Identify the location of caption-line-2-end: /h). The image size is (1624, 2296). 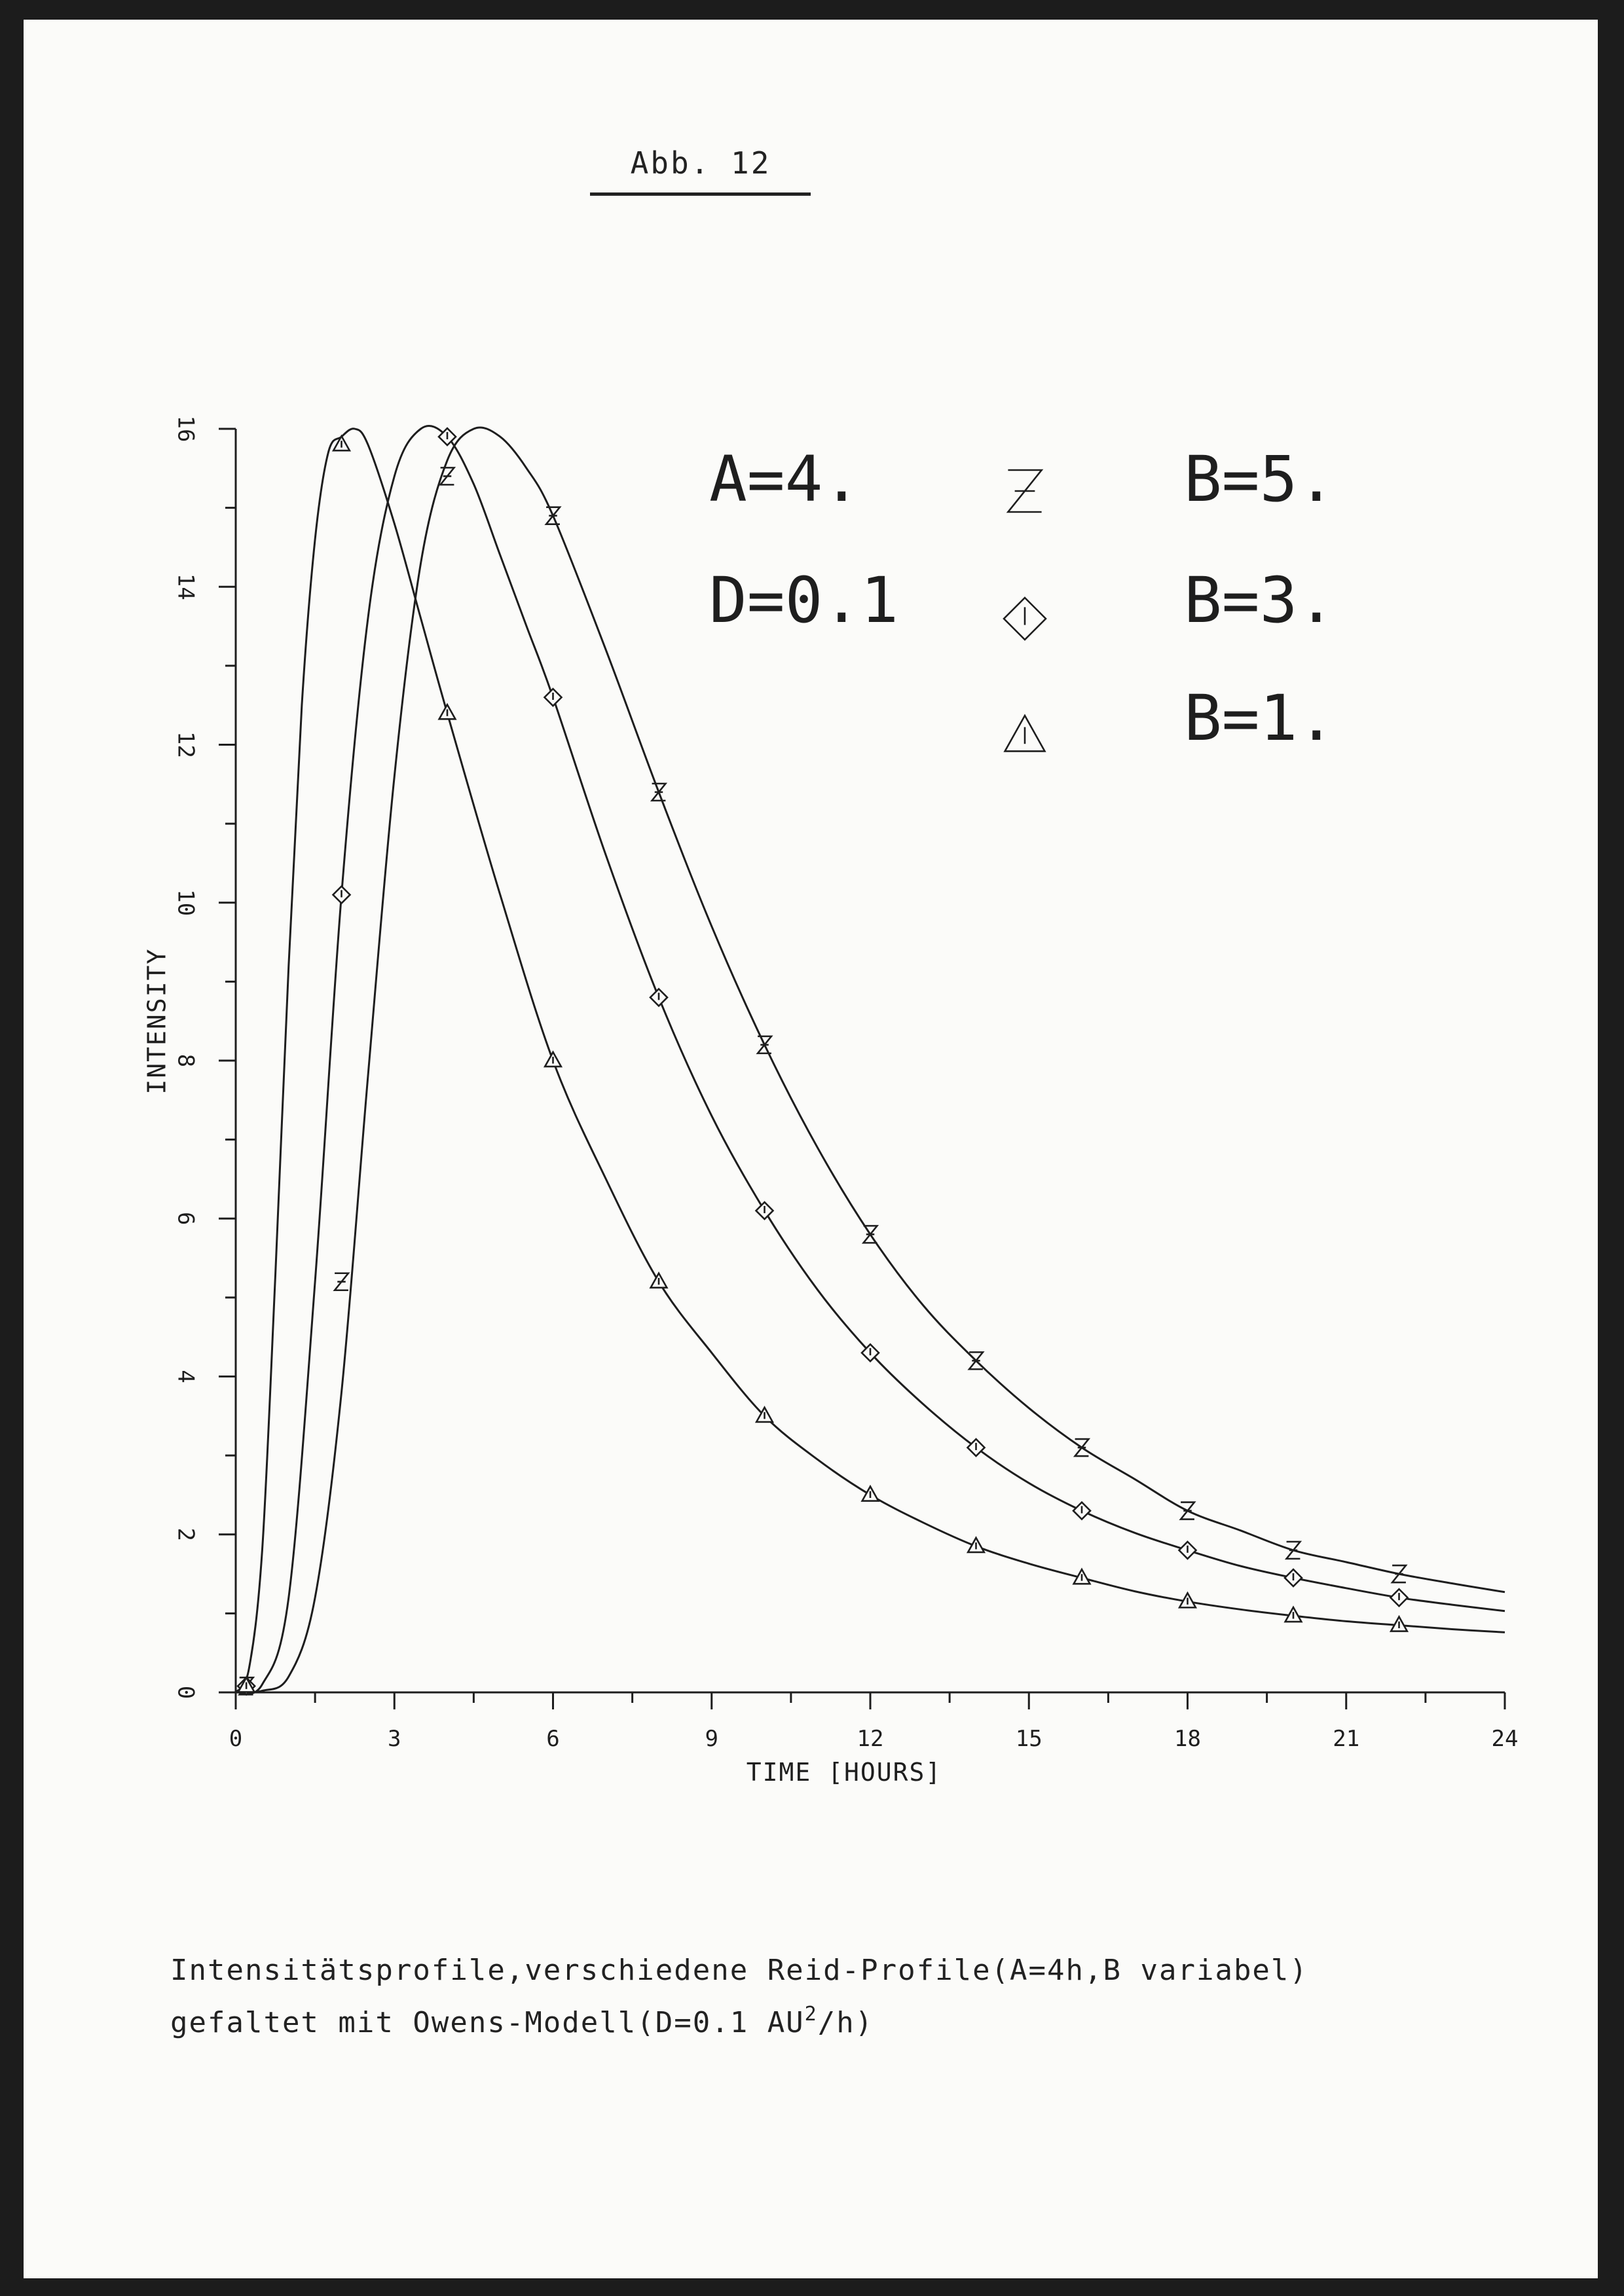
(845, 2022).